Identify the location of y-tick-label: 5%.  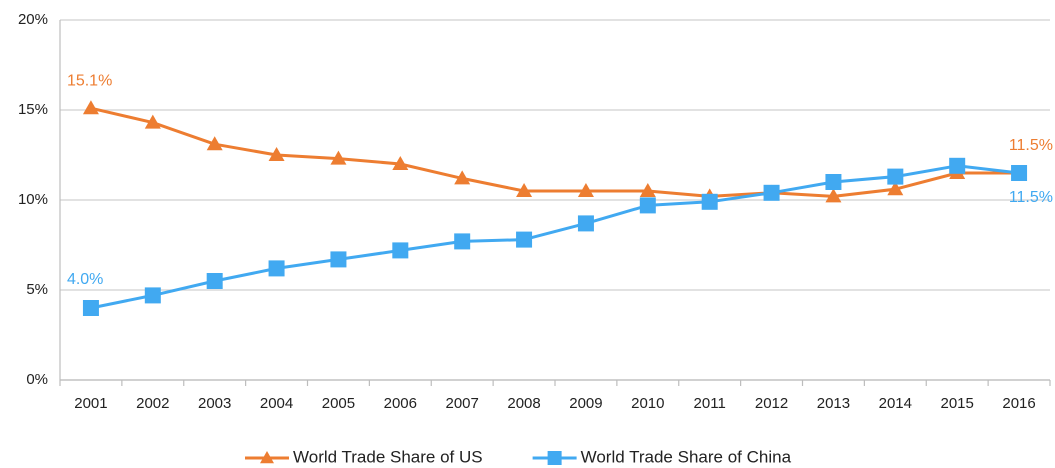
(37, 289).